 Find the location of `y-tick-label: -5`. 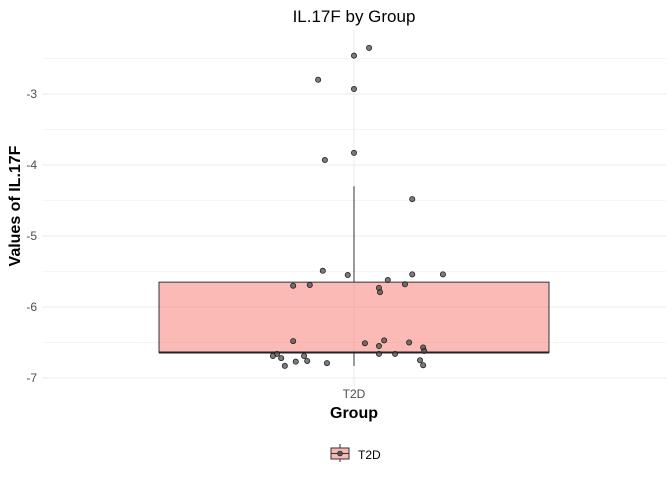

y-tick-label: -5 is located at coordinates (31, 236).